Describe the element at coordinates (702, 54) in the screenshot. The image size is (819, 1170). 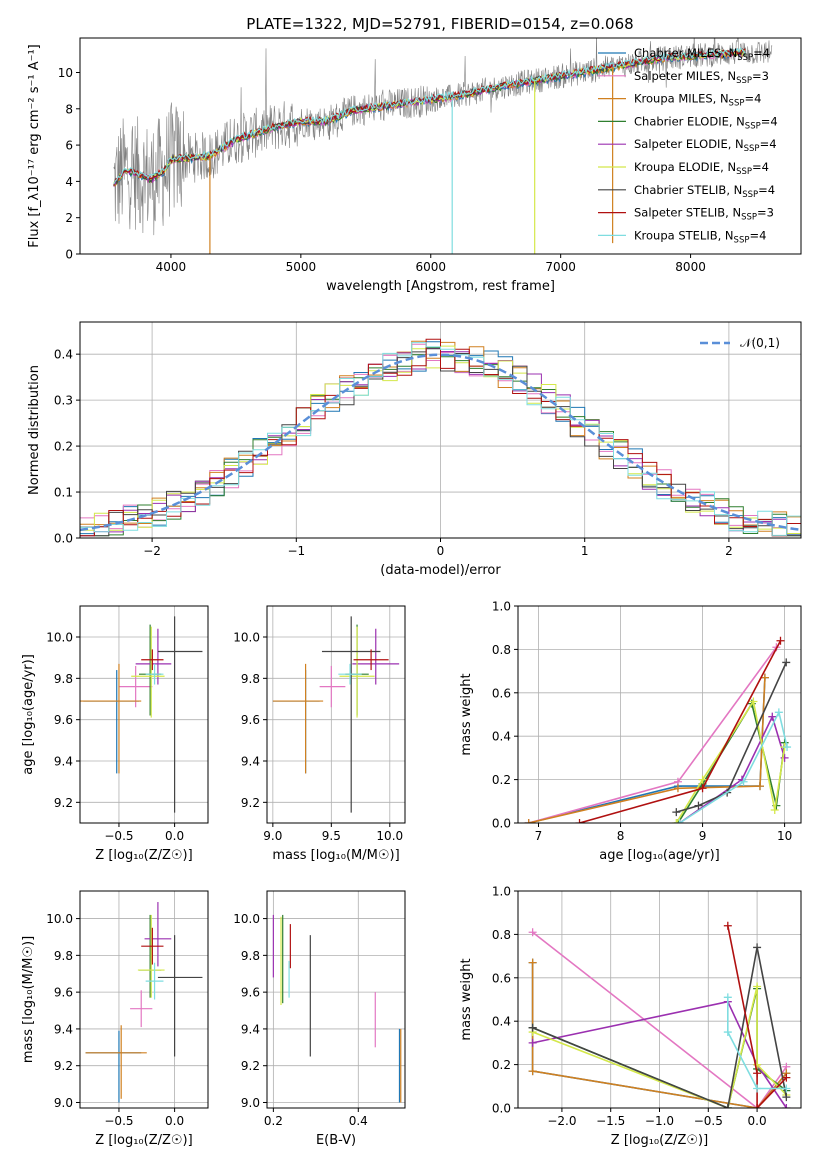
I see `legend-label: Chabrier MILES, NSSP=4` at that location.